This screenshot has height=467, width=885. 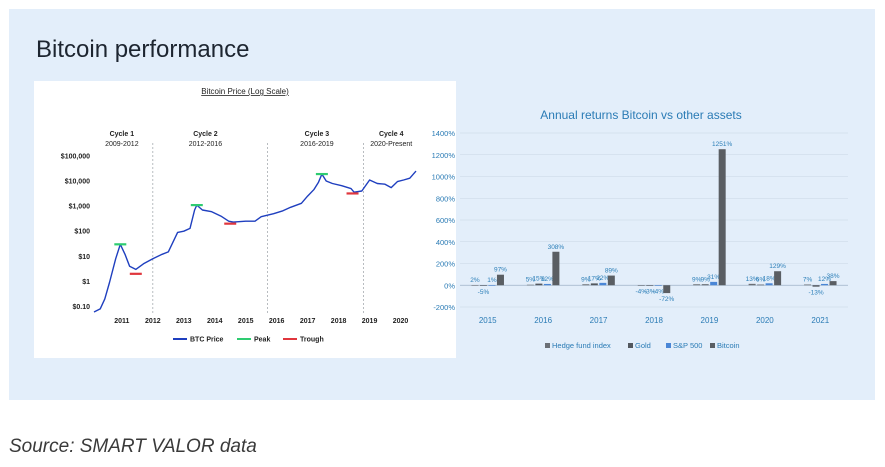 What do you see at coordinates (643, 345) in the screenshot?
I see `legend-label: Gold` at bounding box center [643, 345].